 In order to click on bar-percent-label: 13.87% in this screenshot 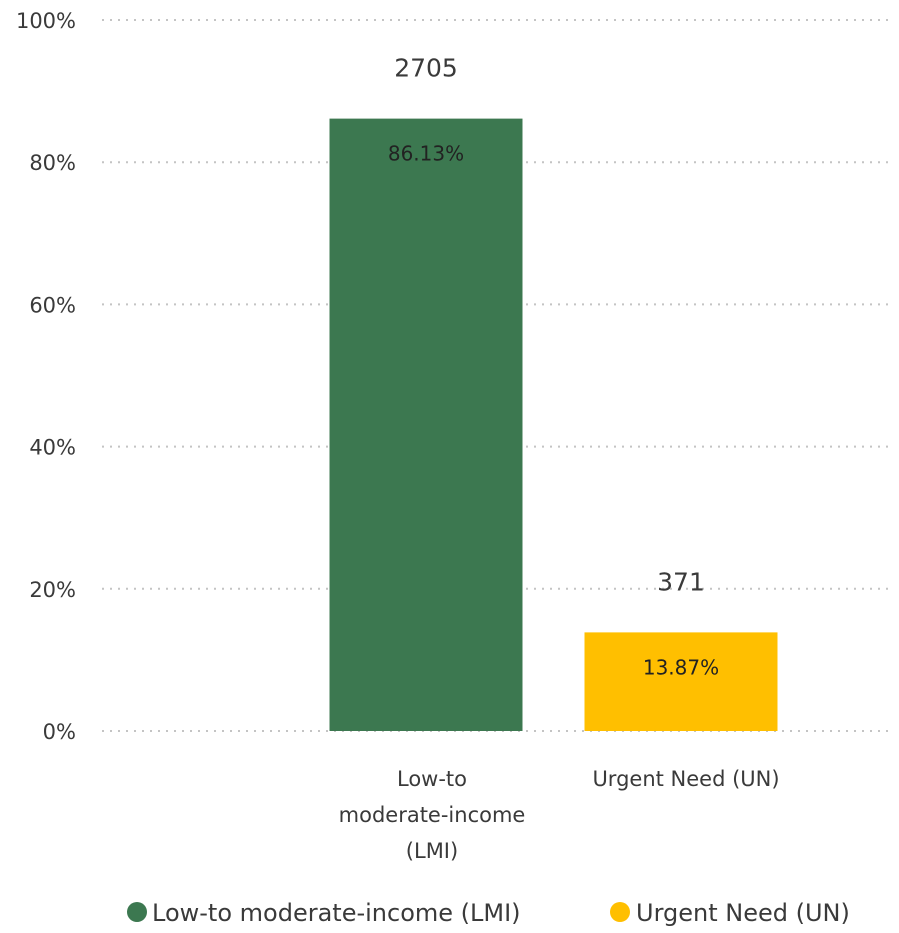, I will do `click(681, 667)`.